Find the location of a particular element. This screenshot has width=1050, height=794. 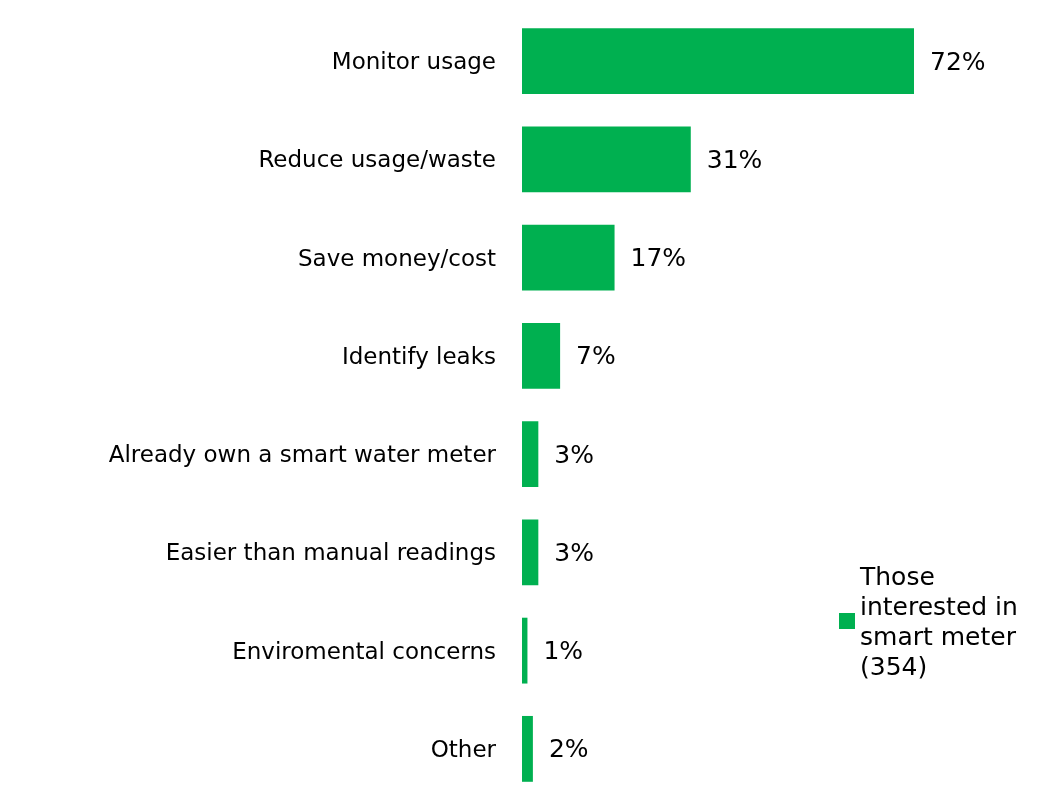

legend-label: Those interested in smart meter (354) is located at coordinates (942, 621).